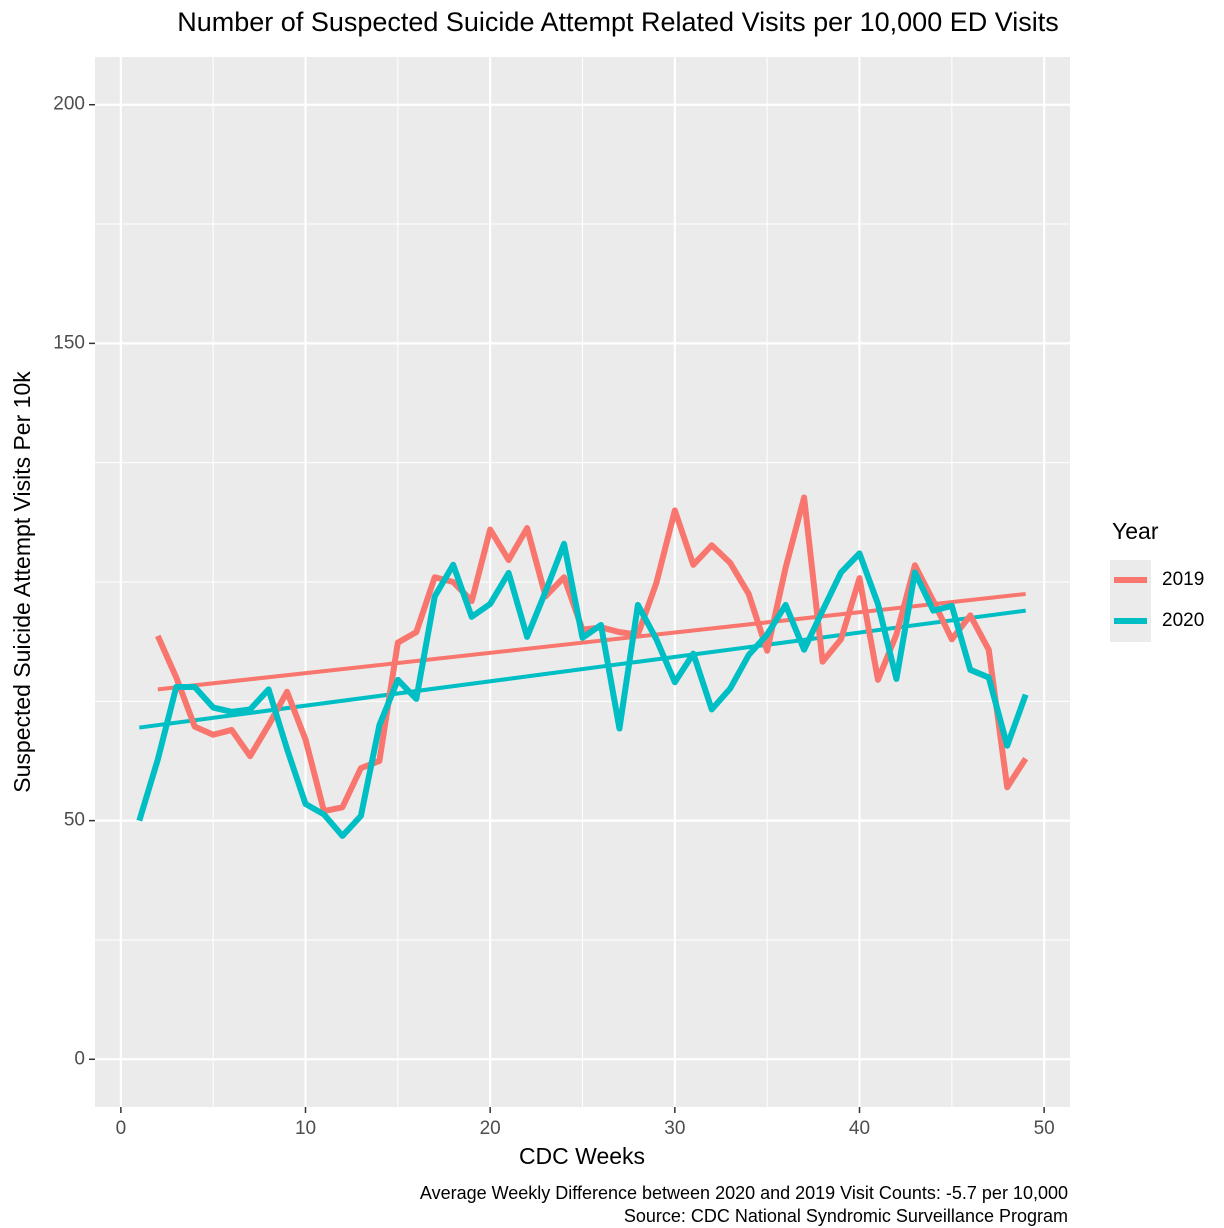 The width and height of the screenshot is (1224, 1228). What do you see at coordinates (305, 1128) in the screenshot?
I see `x-tick-label: 10` at bounding box center [305, 1128].